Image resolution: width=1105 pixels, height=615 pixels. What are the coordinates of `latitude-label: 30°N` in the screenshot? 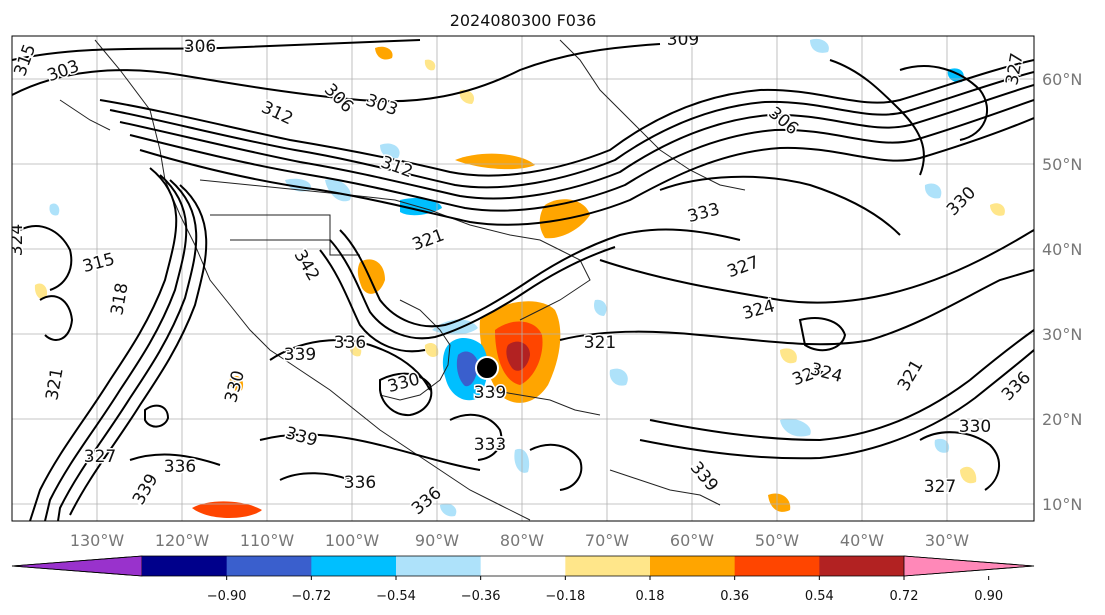 It's located at (1062, 334).